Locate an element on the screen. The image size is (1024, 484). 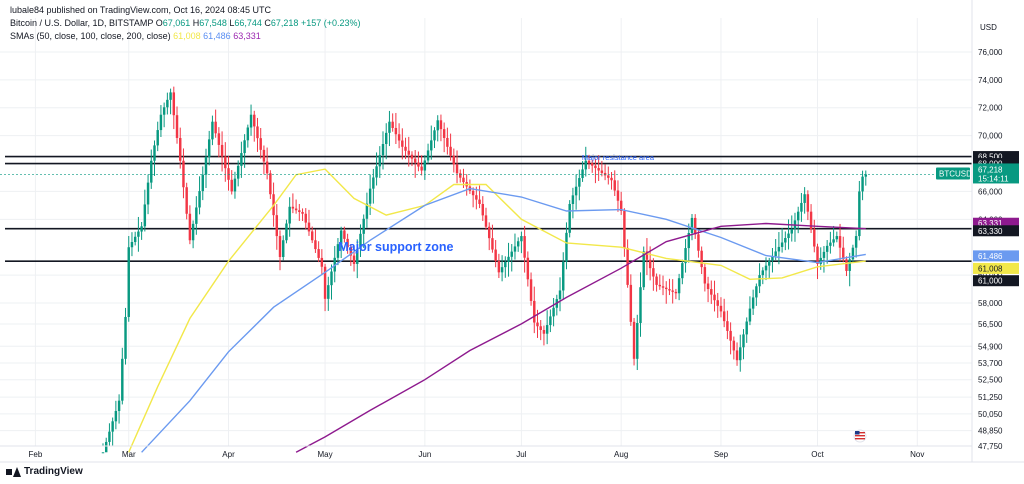
y-tick-label: 51,250 is located at coordinates (990, 397).